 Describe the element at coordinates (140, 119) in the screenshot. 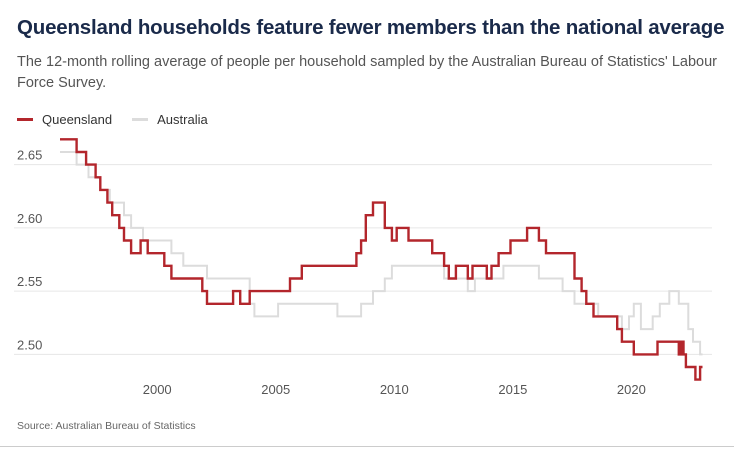

I see `legend-swatch-australia` at that location.